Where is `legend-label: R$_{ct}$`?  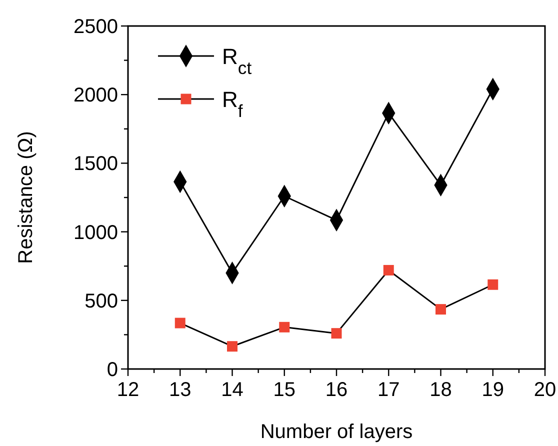 legend-label: R$_{ct}$ is located at coordinates (237, 61).